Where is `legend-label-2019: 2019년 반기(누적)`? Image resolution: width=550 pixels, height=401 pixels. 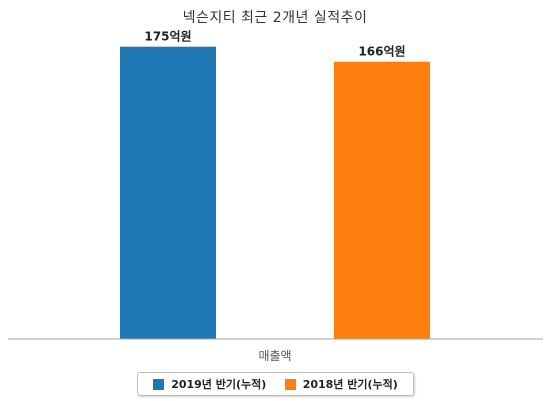 legend-label-2019: 2019년 반기(누적) is located at coordinates (219, 384).